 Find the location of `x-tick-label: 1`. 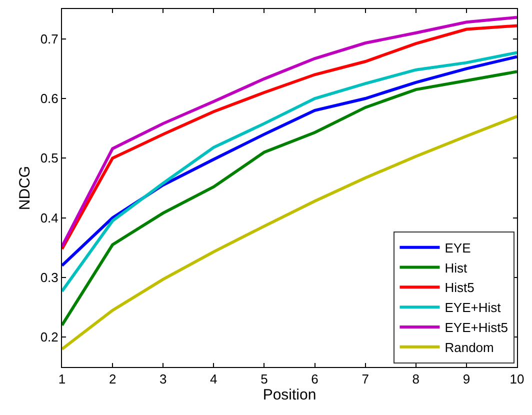

x-tick-label: 1 is located at coordinates (62, 379).